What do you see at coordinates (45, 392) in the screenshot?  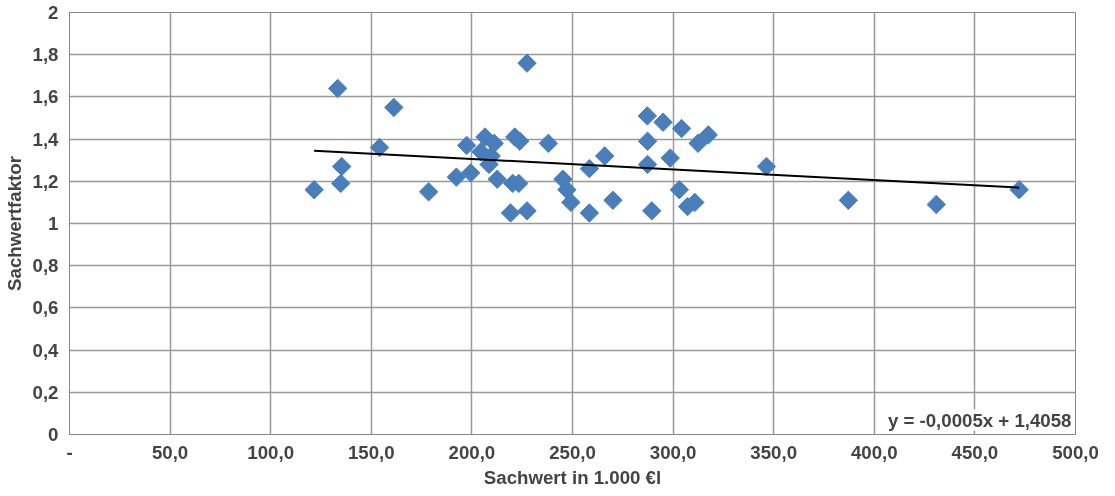 I see `y-tick-label: 0,2` at bounding box center [45, 392].